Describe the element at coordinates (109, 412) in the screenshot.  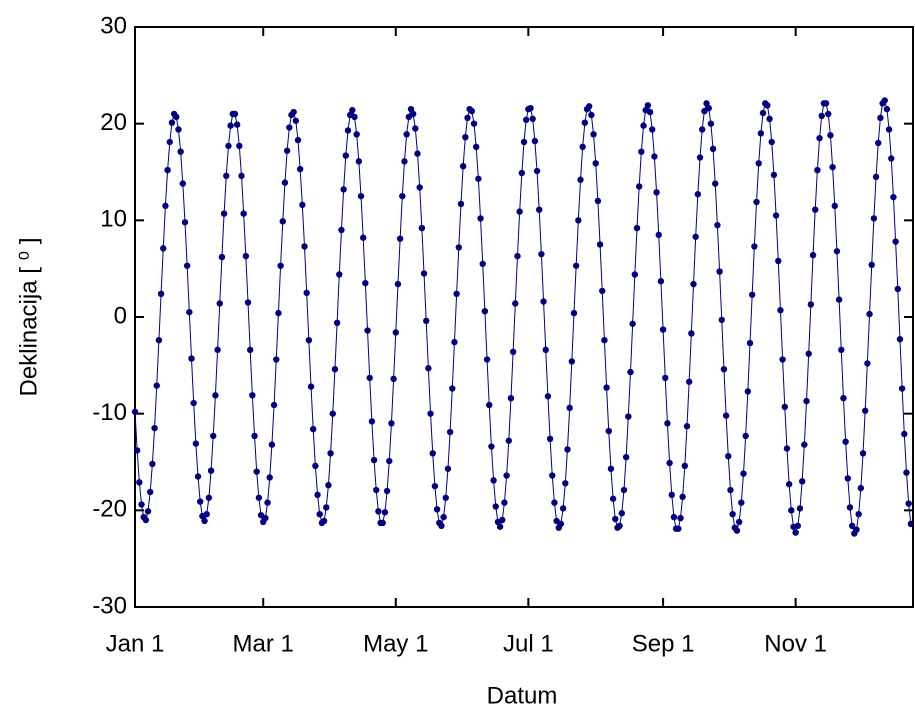
I see `y-tick-label: -10` at that location.